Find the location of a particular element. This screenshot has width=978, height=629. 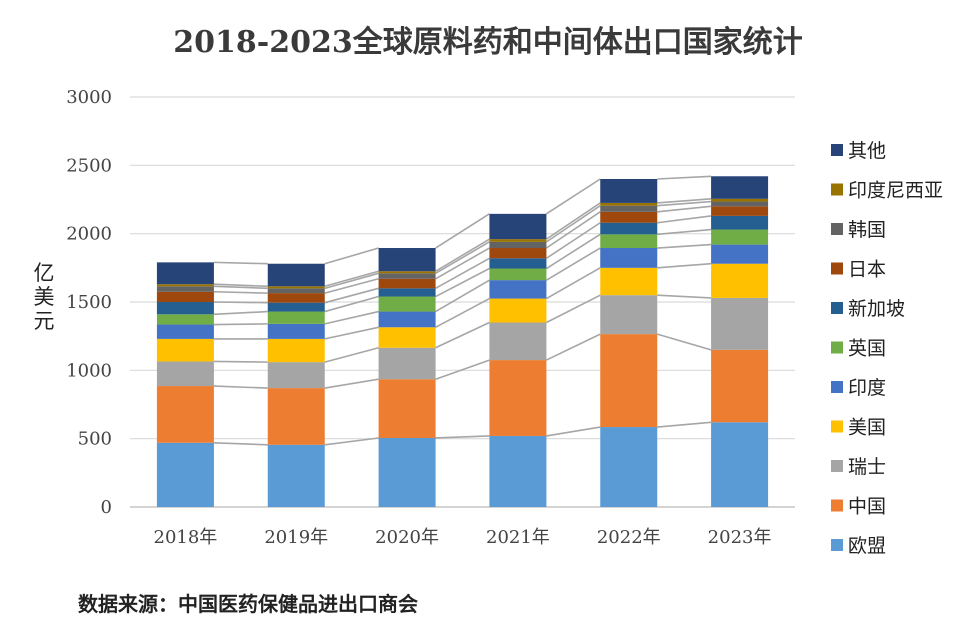

legend-label: 韩国 is located at coordinates (867, 230).